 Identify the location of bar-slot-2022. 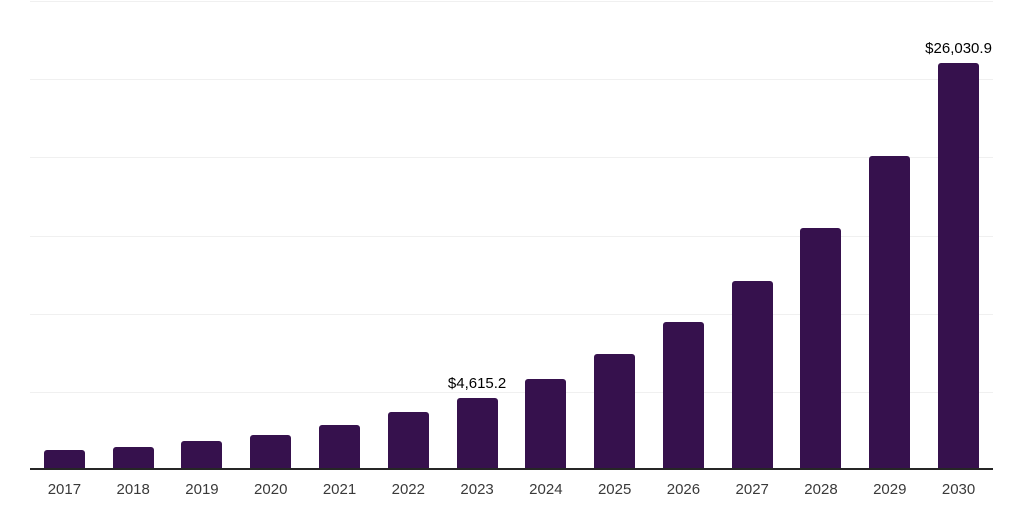
(408, 235).